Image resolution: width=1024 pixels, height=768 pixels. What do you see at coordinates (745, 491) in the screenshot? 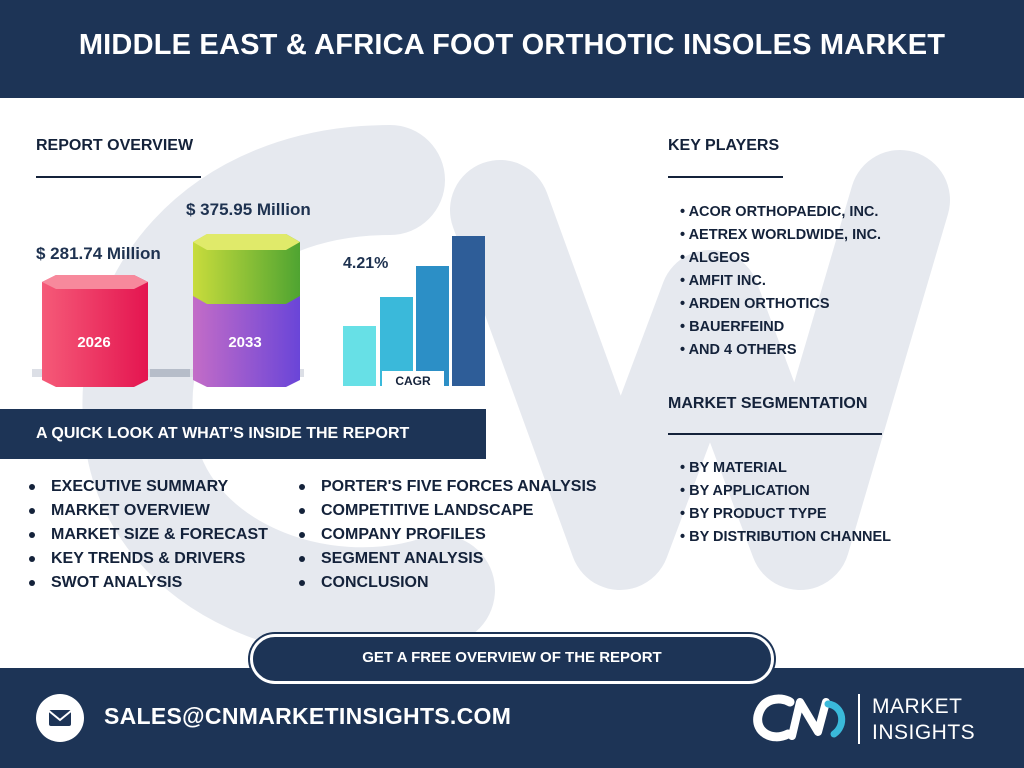
I see `segment-item: • BY APPLICATION` at bounding box center [745, 491].